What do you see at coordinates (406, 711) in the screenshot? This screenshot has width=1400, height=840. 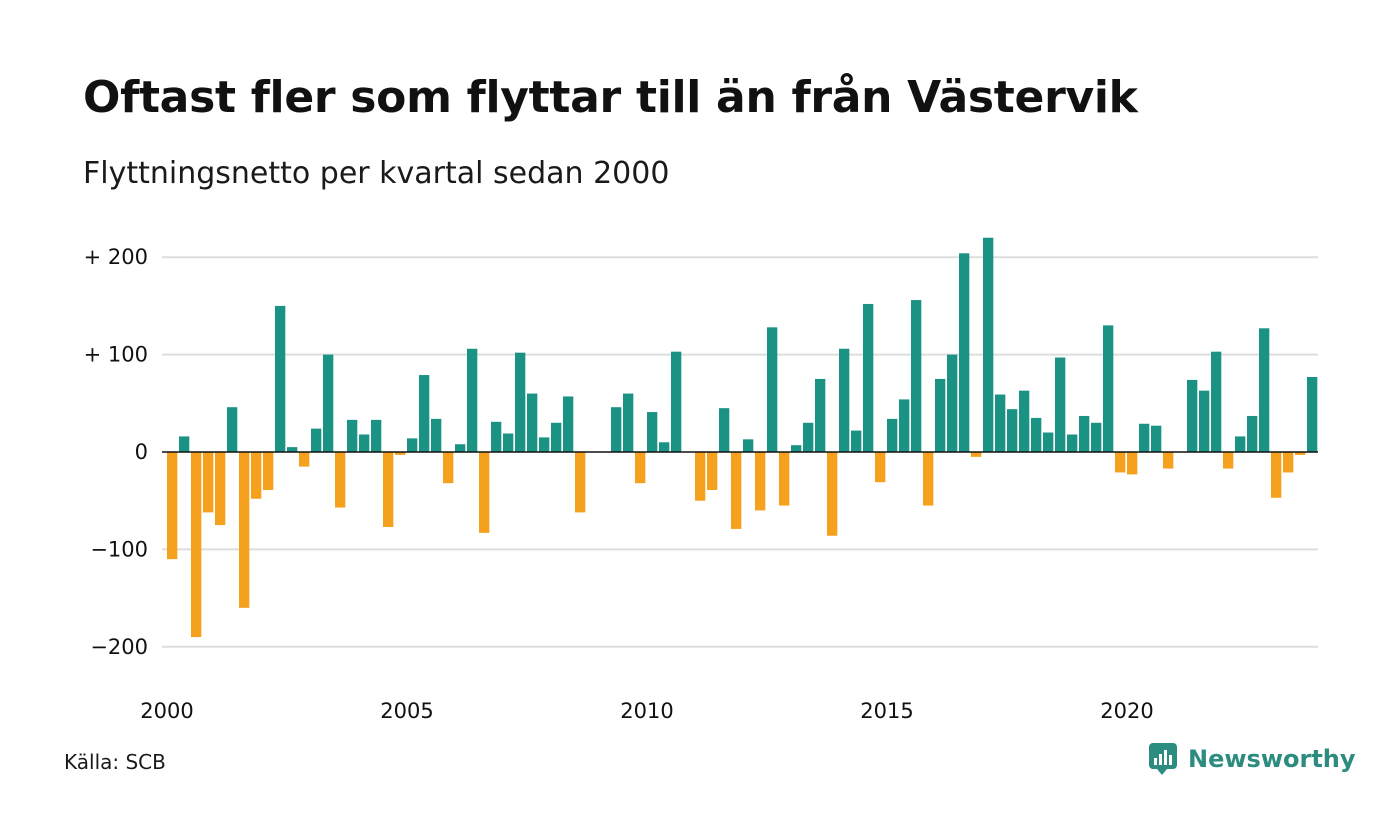 I see `x-tick-label: 2005` at bounding box center [406, 711].